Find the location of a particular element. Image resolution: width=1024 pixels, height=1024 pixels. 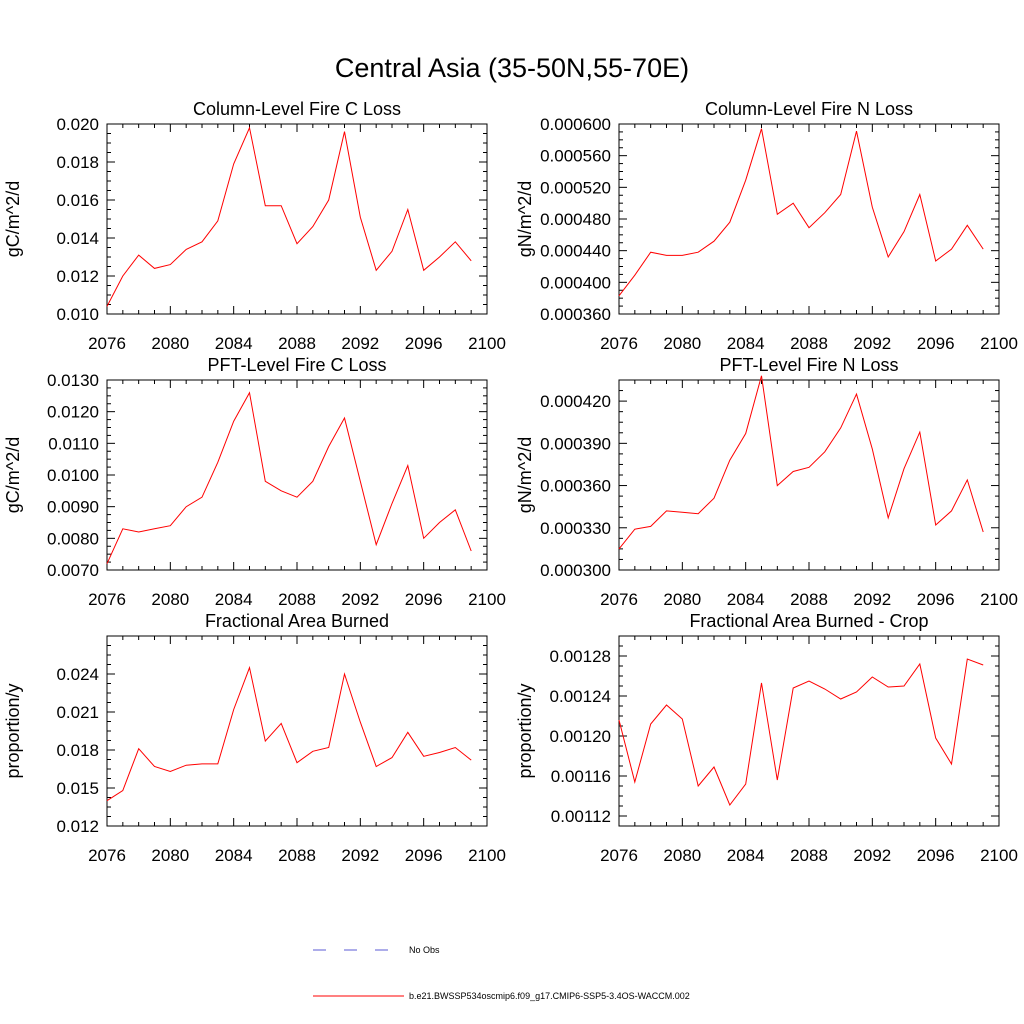

y-tick-label: 0.00116 is located at coordinates (581, 776).